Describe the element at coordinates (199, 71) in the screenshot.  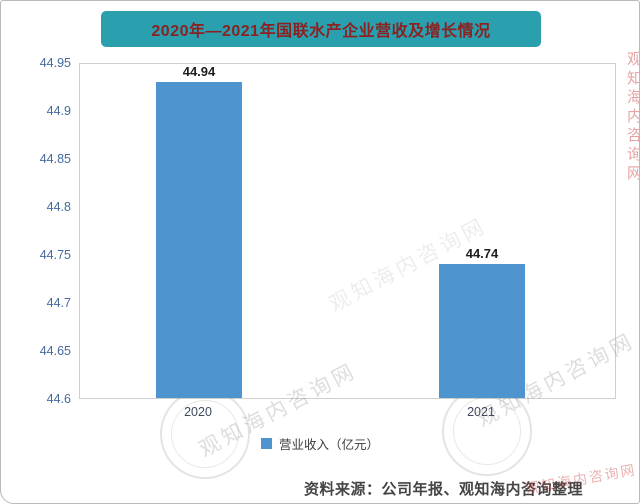
I see `bar-value-label: 44.94` at that location.